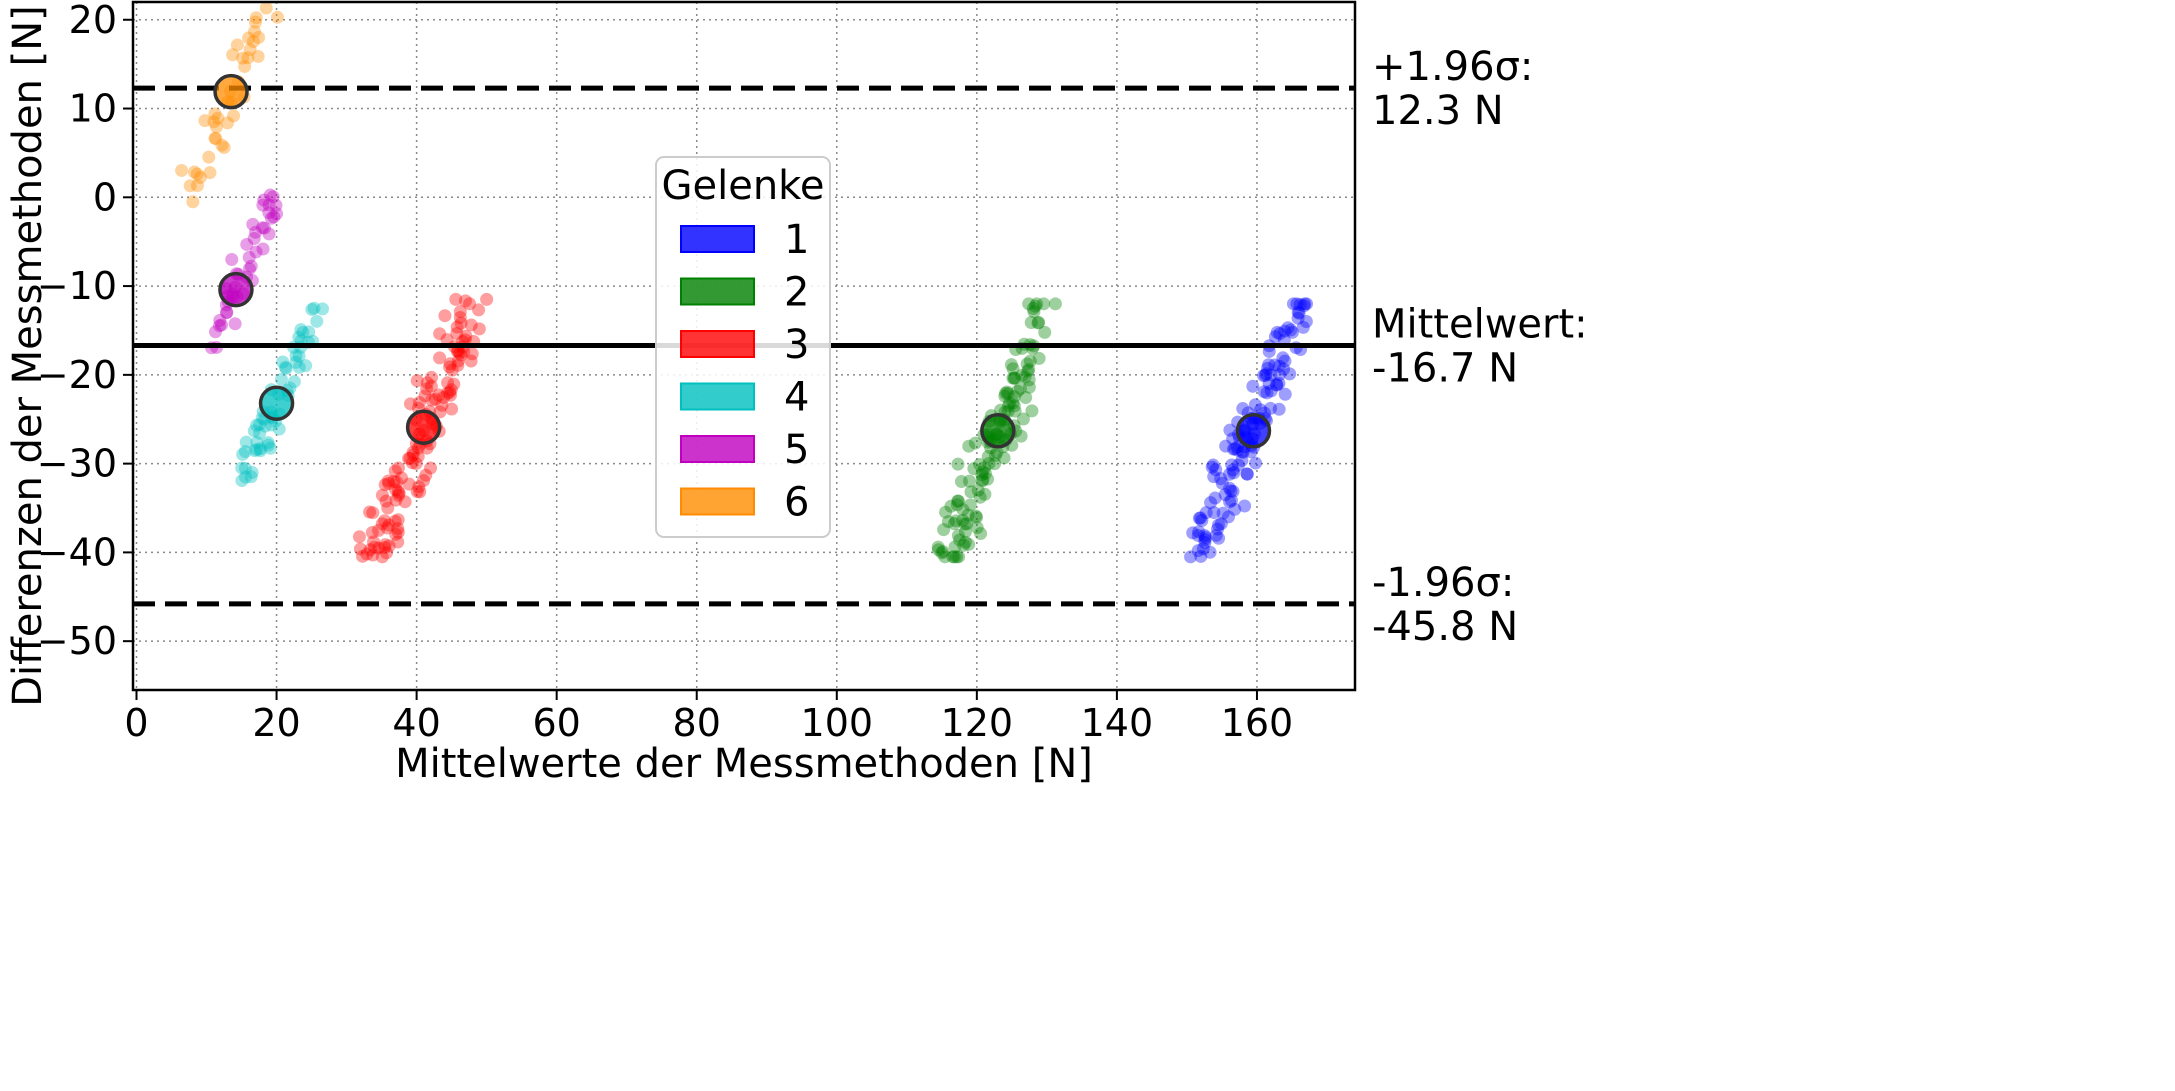 The width and height of the screenshot is (2175, 1091). I want to click on y-tick-label: 20, so click(93, 21).